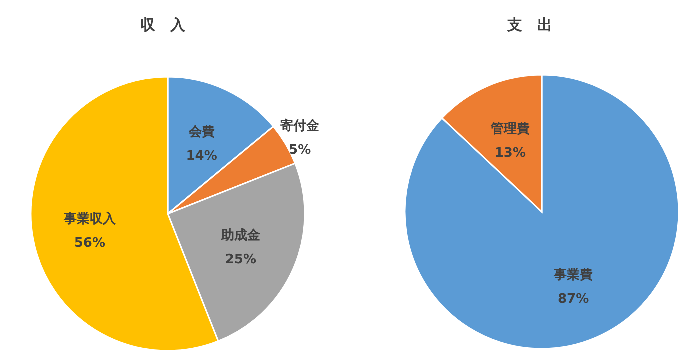 This screenshot has width=700, height=357. Describe the element at coordinates (241, 236) in the screenshot. I see `slice-label: 助成金` at that location.